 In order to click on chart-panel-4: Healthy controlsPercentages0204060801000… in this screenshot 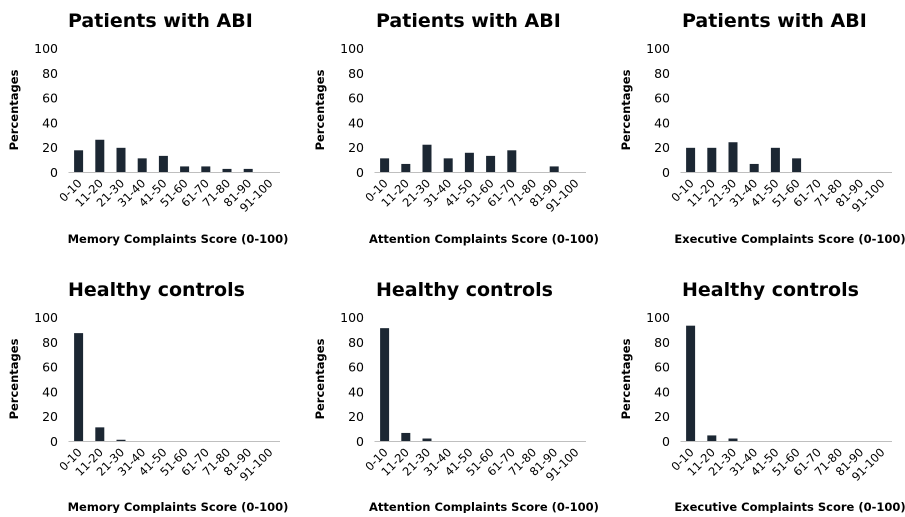, I will do `click(148, 396)`.